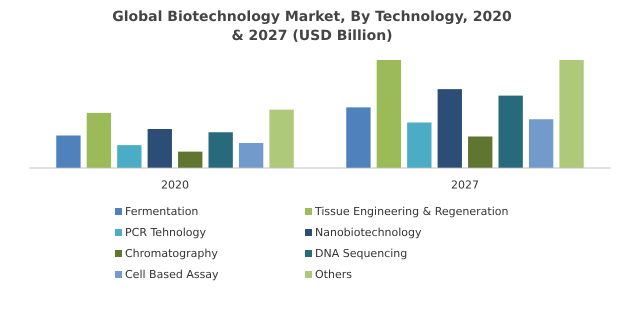 Image resolution: width=624 pixels, height=327 pixels. What do you see at coordinates (333, 274) in the screenshot?
I see `legend-label: Others` at bounding box center [333, 274].